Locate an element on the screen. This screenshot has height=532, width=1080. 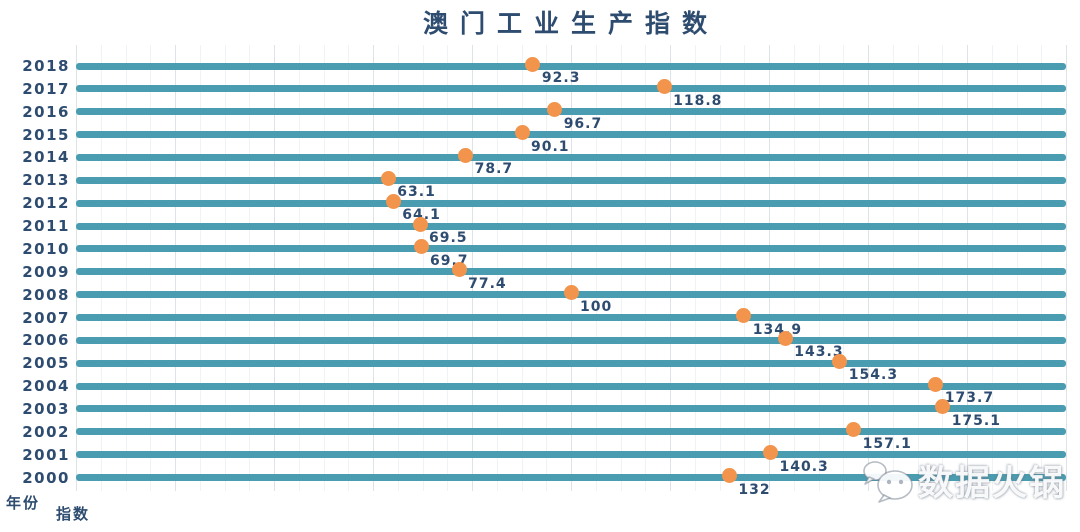
bar-row-2003 is located at coordinates (571, 409).